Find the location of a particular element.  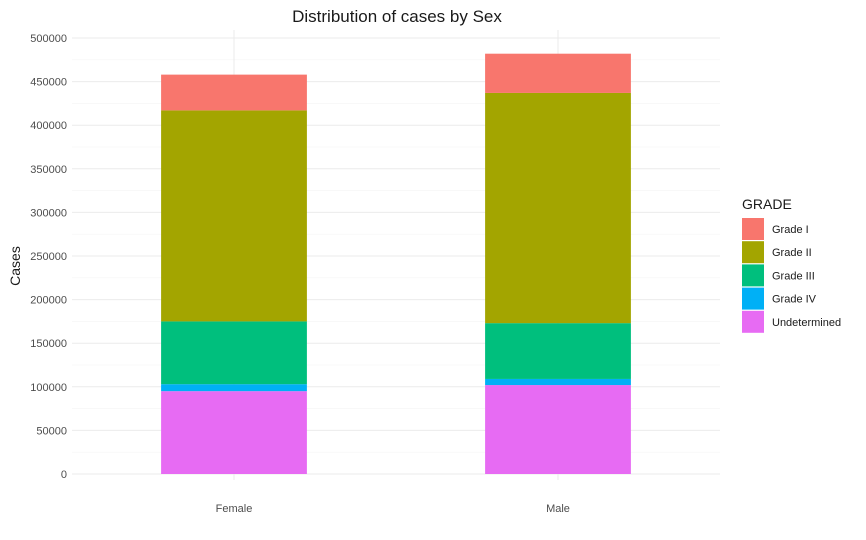

y-tick-label: 300000 is located at coordinates (48, 213).